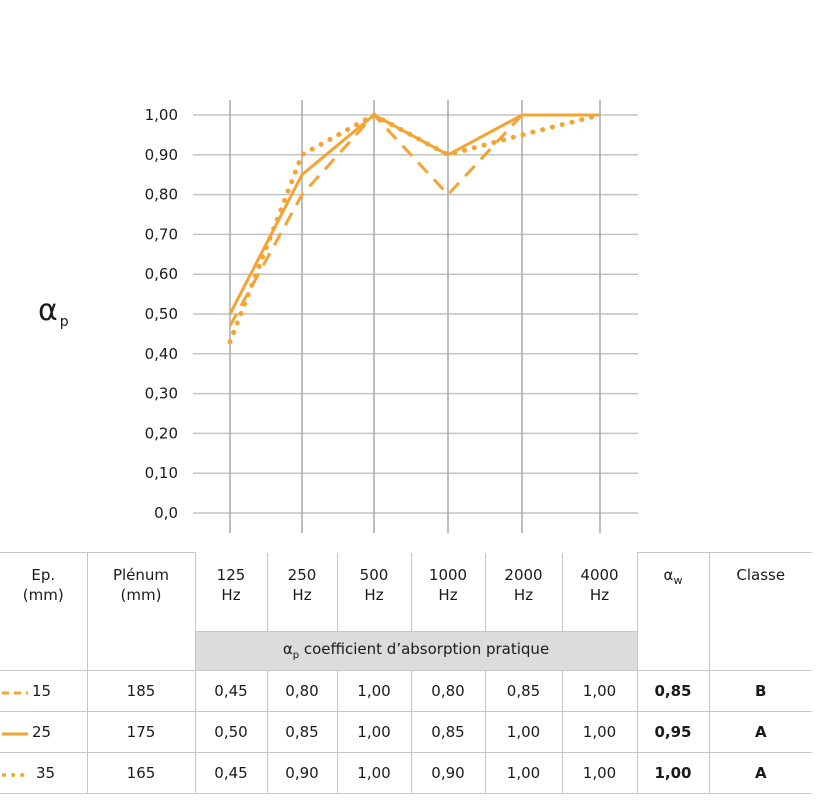 This screenshot has width=818, height=801. I want to click on y-tick-label: 0,50, so click(161, 314).